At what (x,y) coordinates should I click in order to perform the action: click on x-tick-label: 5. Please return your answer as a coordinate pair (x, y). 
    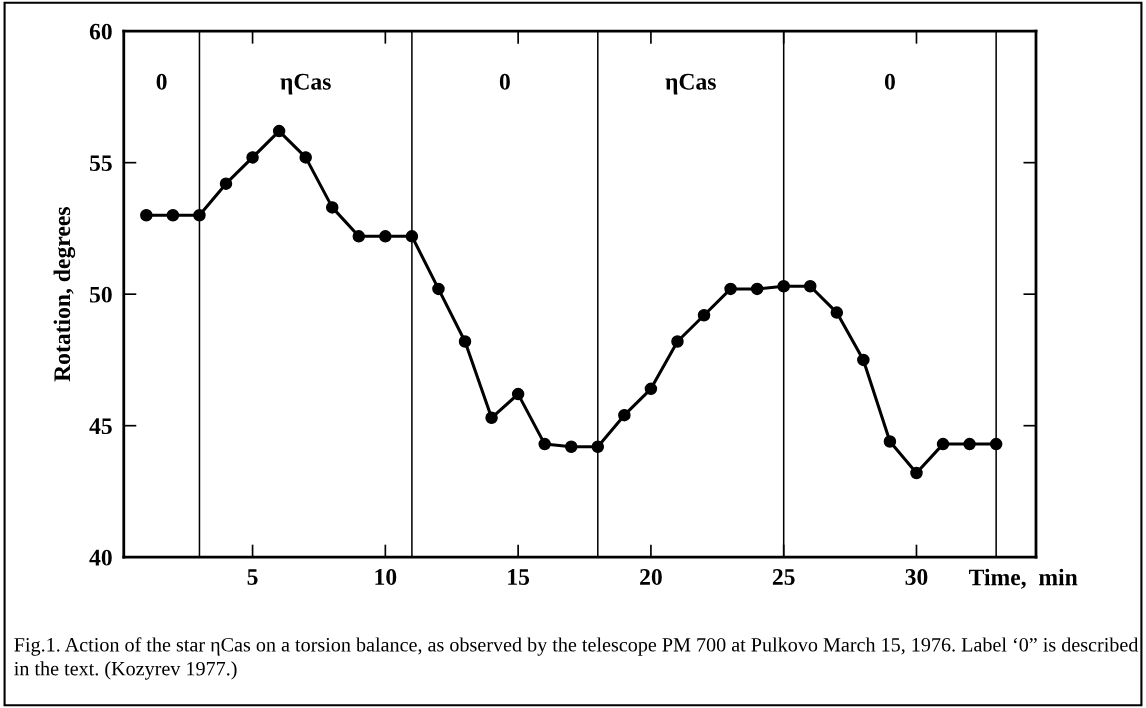
    Looking at the image, I should click on (252, 577).